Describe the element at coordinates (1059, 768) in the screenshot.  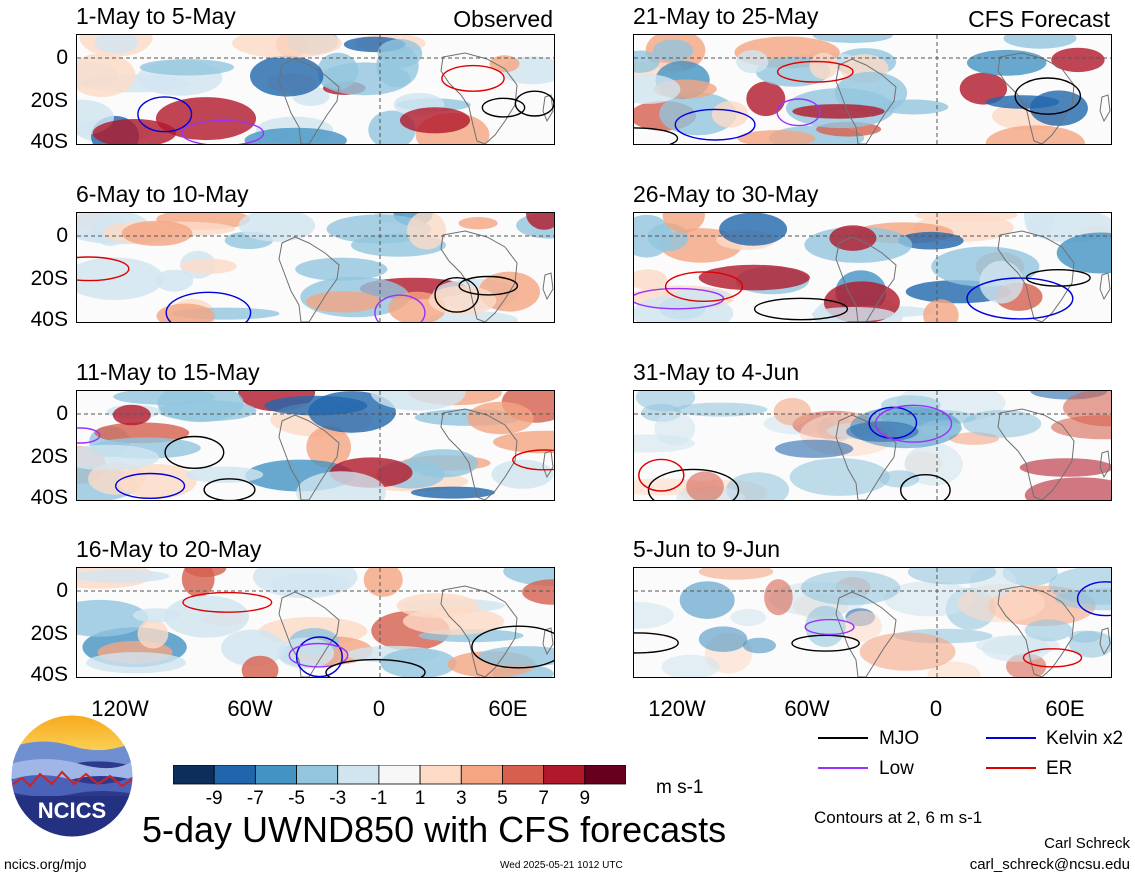
I see `legend-label-er: ER` at that location.